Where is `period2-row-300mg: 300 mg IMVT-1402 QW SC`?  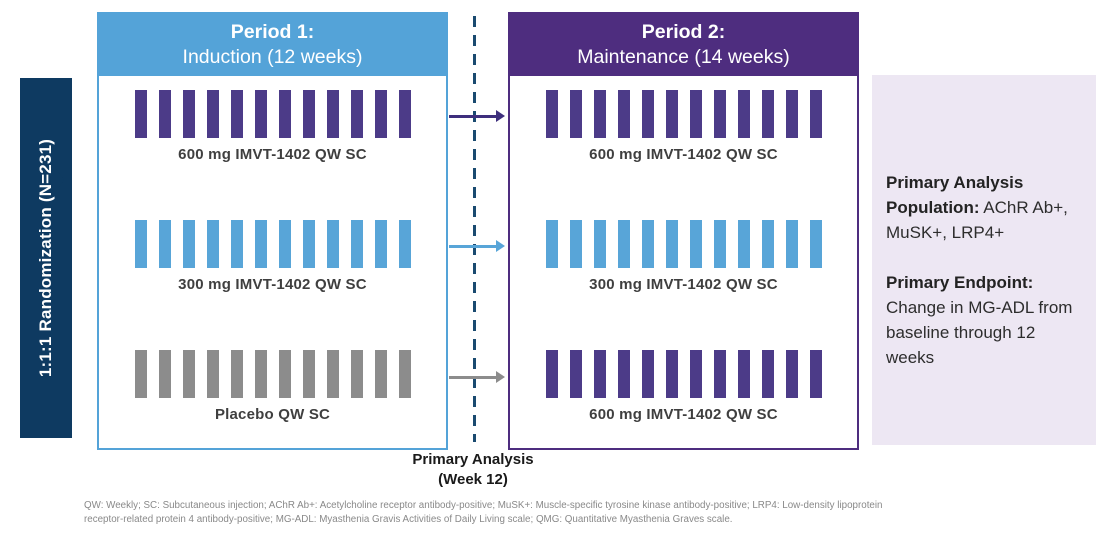
period2-row-300mg: 300 mg IMVT-1402 QW SC is located at coordinates (683, 256).